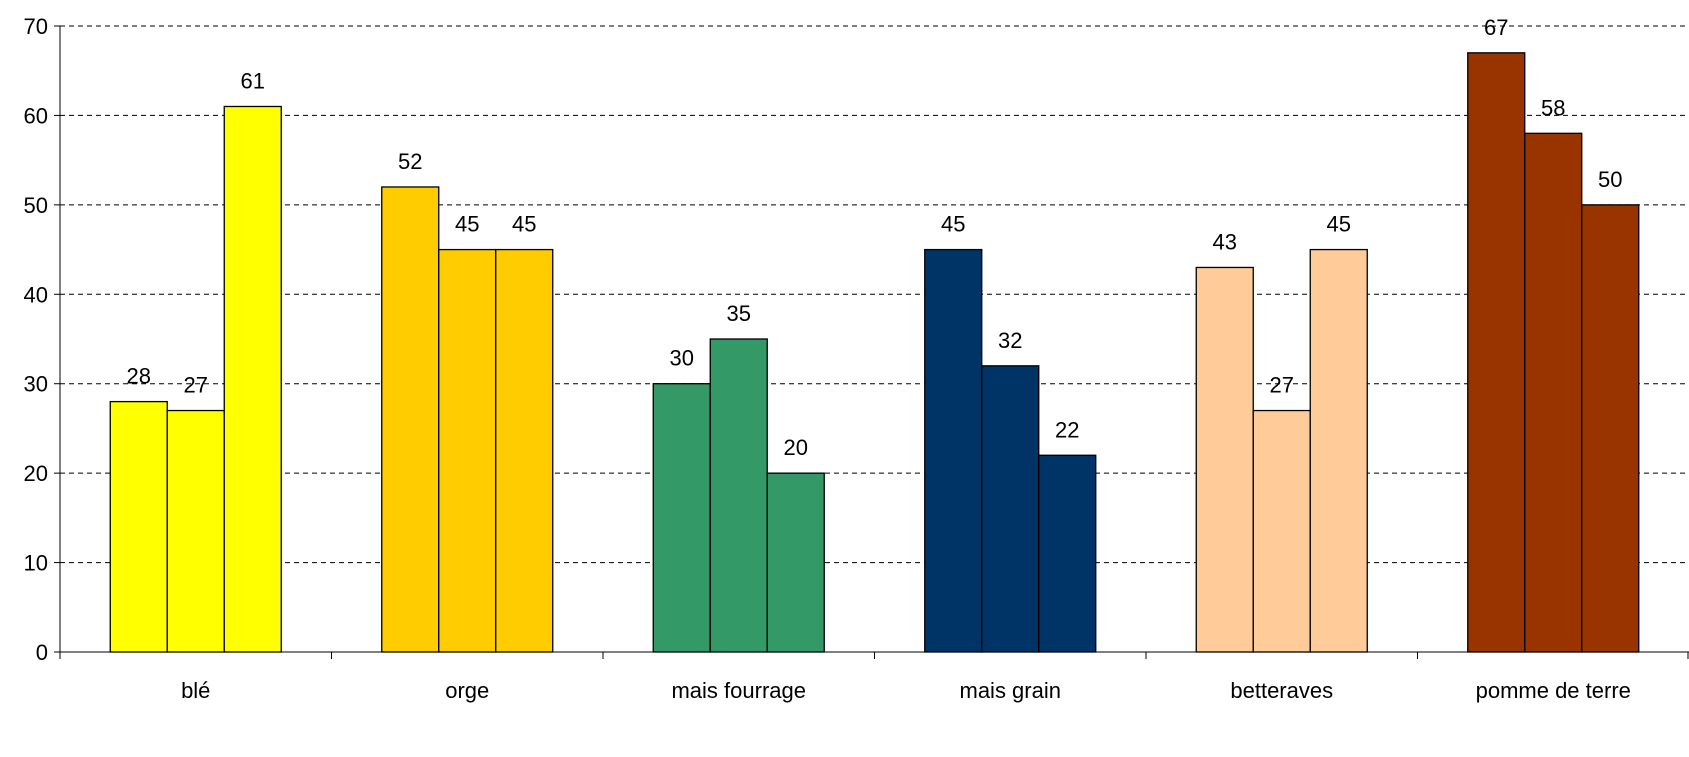 This screenshot has height=757, width=1689. I want to click on category-label: mais fourrage, so click(738, 690).